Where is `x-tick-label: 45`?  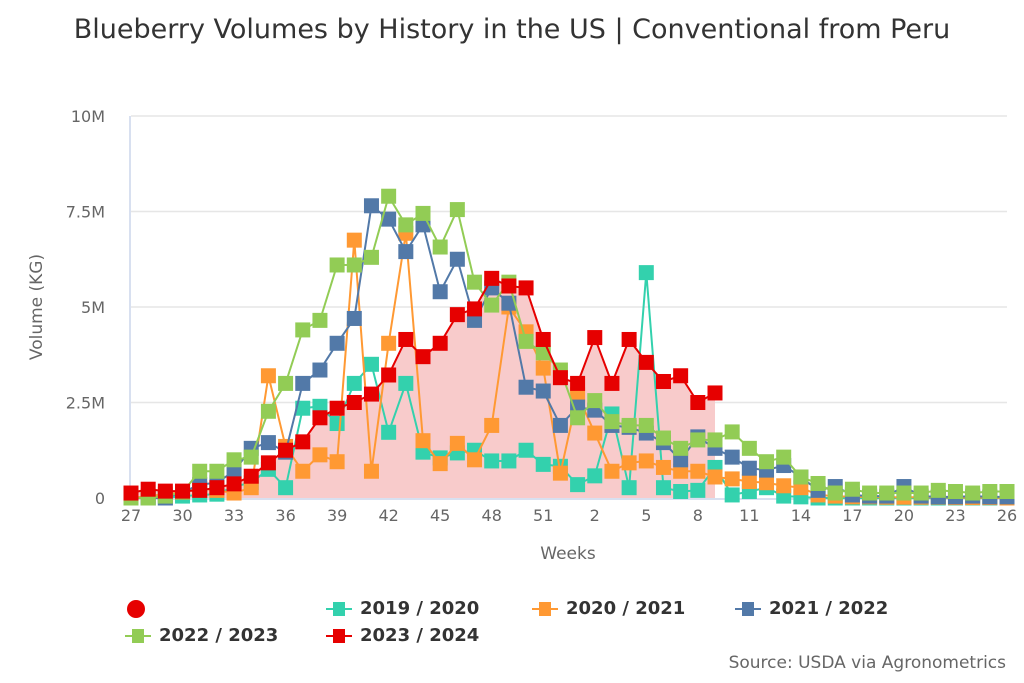
x-tick-label: 45 is located at coordinates (440, 515).